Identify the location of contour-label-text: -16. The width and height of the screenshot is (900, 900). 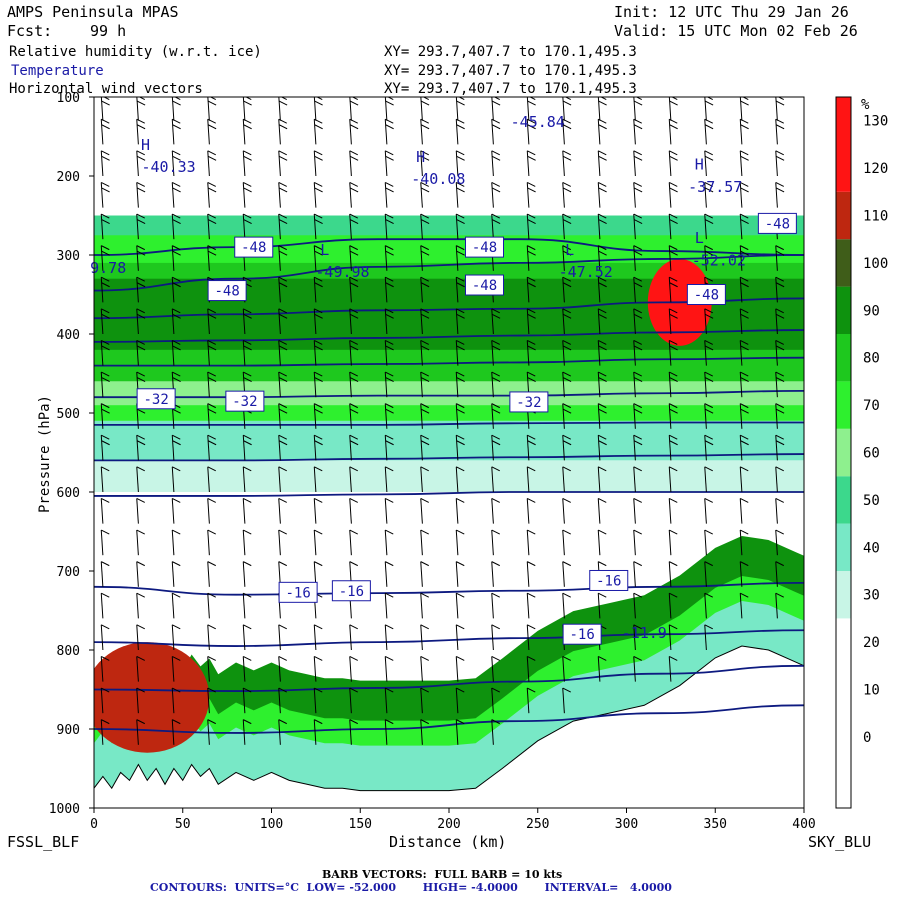
(581, 635).